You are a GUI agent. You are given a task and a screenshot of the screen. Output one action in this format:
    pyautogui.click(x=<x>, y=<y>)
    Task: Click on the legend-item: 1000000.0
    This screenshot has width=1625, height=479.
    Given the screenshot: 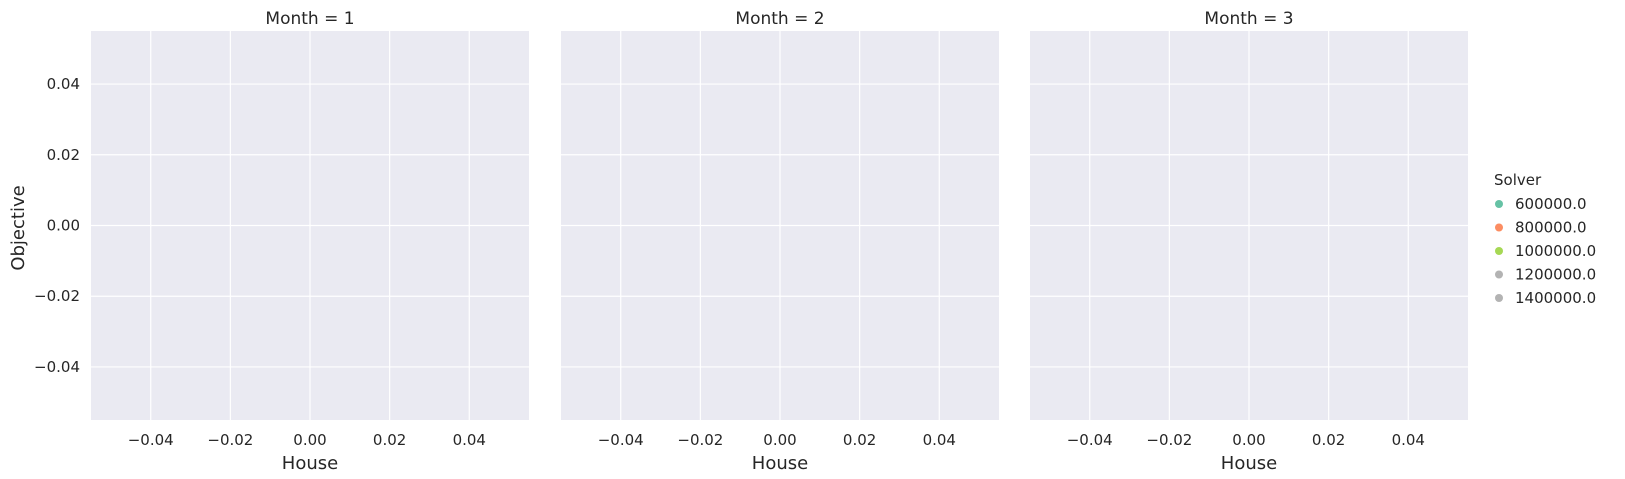 What is the action you would take?
    pyautogui.click(x=1545, y=251)
    